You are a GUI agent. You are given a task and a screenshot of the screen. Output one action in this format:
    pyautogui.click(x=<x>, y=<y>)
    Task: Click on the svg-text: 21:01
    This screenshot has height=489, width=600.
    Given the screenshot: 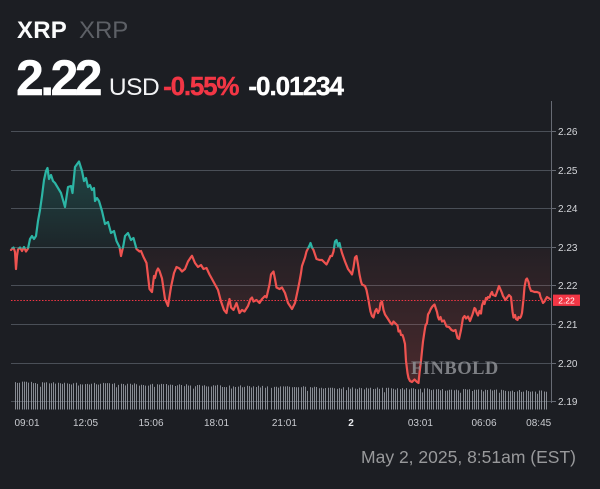 What is the action you would take?
    pyautogui.click(x=284, y=423)
    